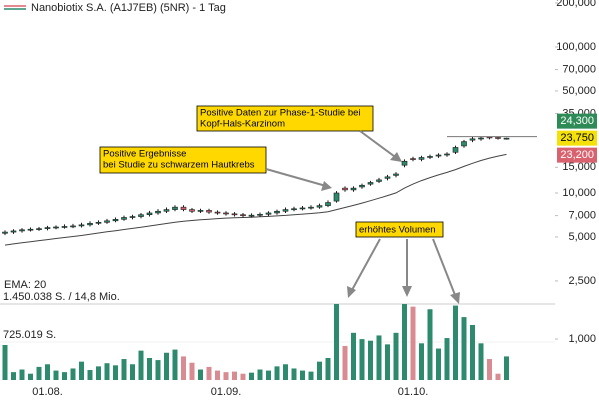  Describe the element at coordinates (25, 285) in the screenshot. I see `ema-label: EMA: 20` at that location.